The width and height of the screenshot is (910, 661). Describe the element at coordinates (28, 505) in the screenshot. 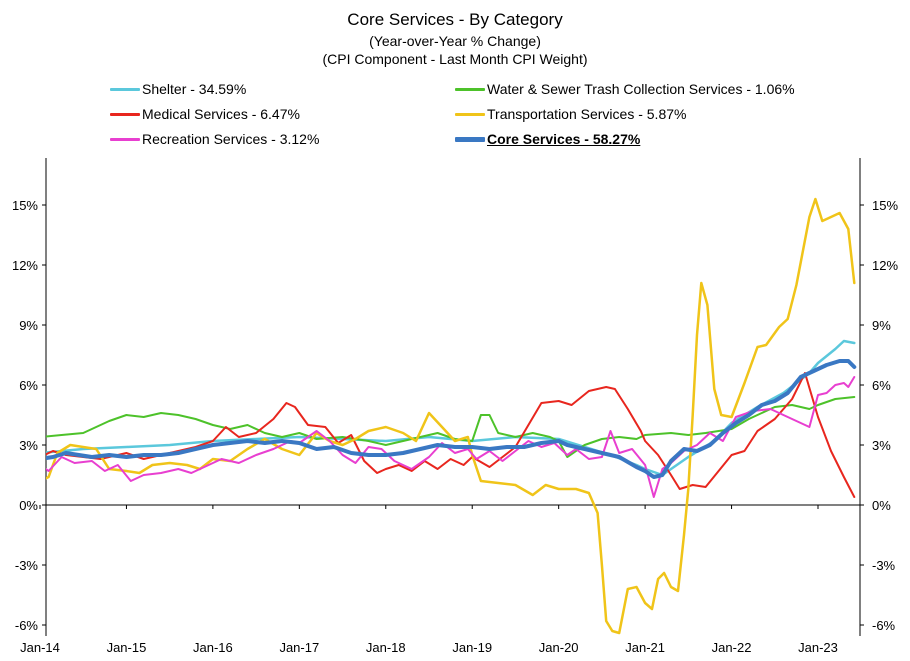

I see `y-tick-label-left: 0%` at that location.